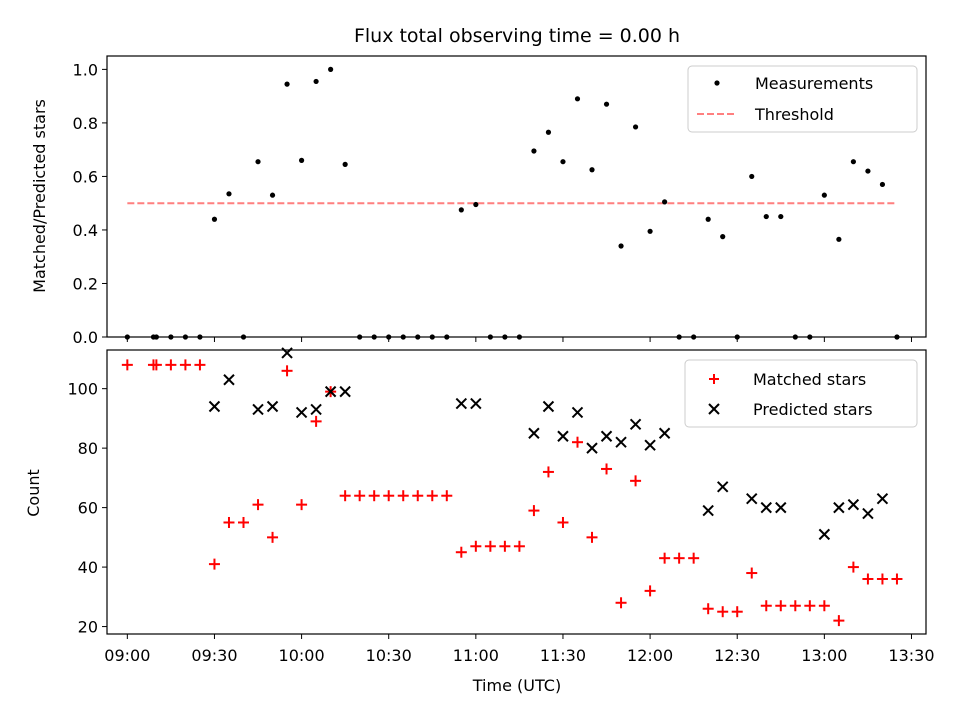  Describe the element at coordinates (911, 655) in the screenshot. I see `x-tick-label: 13:30` at that location.